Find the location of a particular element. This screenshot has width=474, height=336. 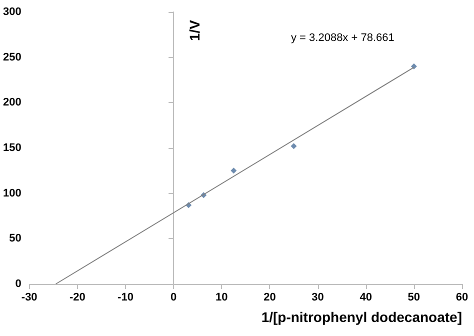

y-tick-label: 0 is located at coordinates (18, 284).